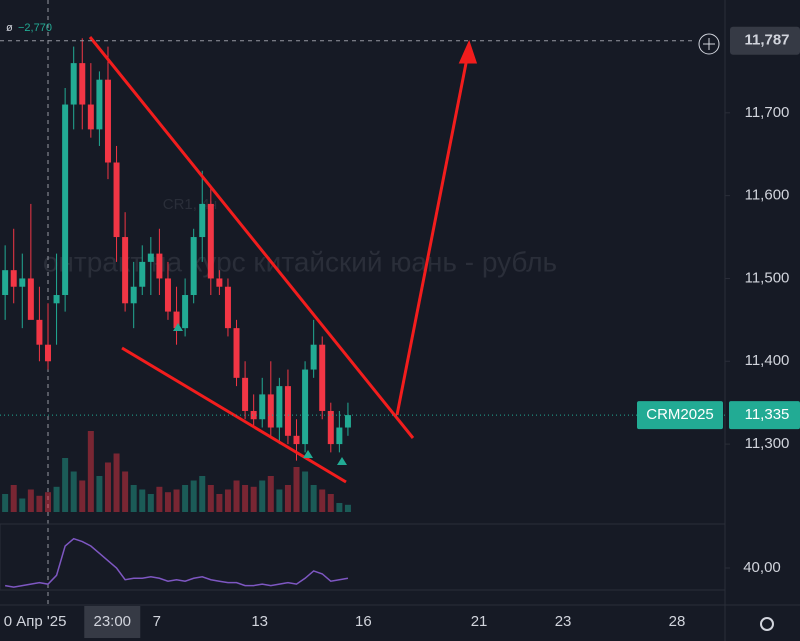  I want to click on rsi-line, so click(177, 562).